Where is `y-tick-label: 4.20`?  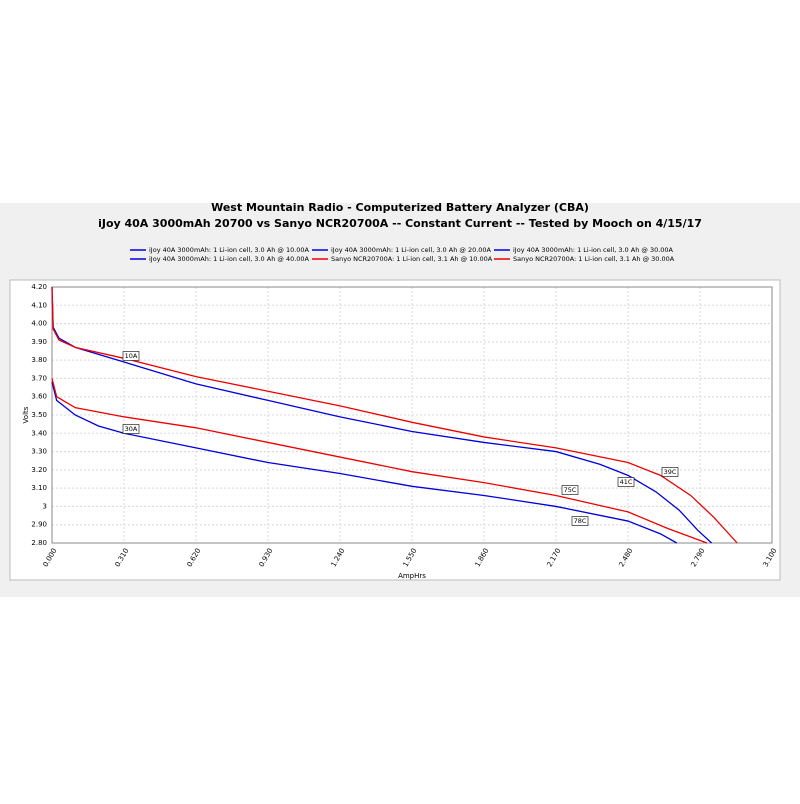
y-tick-label: 4.20 is located at coordinates (39, 287).